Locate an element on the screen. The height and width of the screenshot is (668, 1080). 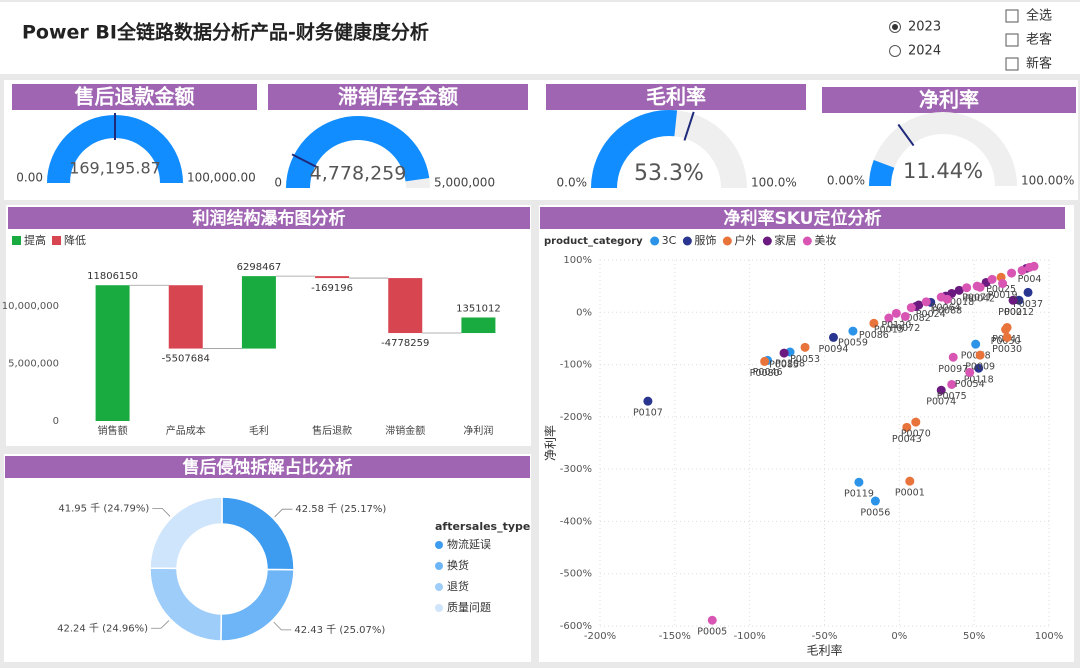
y-tick-label: 0 is located at coordinates (56, 421).